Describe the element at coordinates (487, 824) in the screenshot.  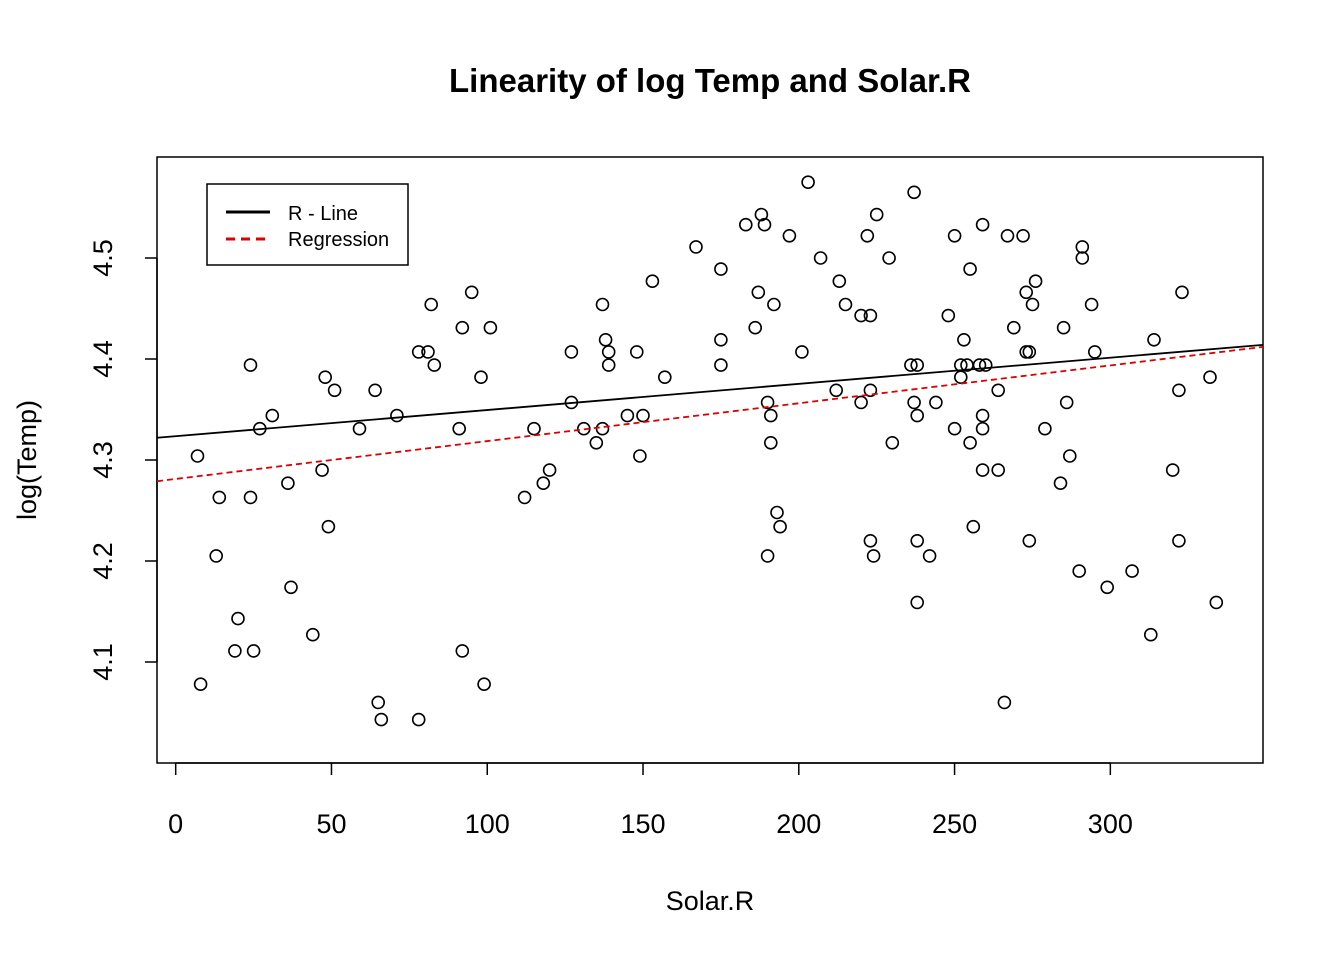
I see `x-tick-label: 100` at that location.